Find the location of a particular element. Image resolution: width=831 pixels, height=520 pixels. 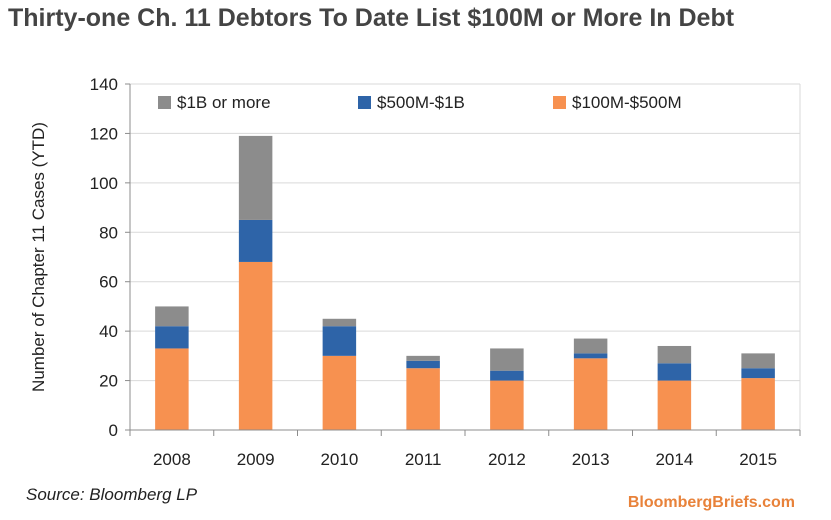

x-tick-label: 2010 is located at coordinates (339, 459).